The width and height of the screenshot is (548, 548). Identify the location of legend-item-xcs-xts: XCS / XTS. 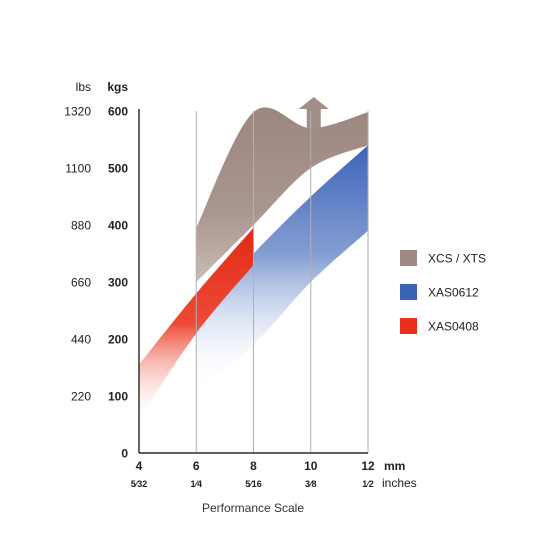
(443, 258).